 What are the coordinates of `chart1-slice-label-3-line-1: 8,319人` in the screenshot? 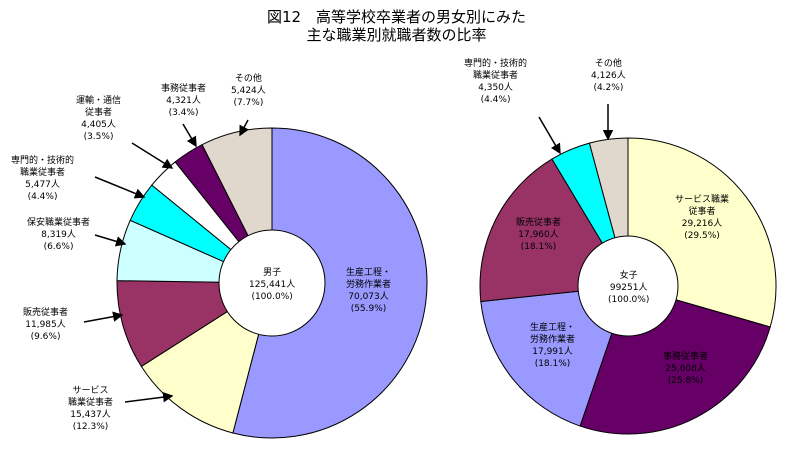 It's located at (58, 235).